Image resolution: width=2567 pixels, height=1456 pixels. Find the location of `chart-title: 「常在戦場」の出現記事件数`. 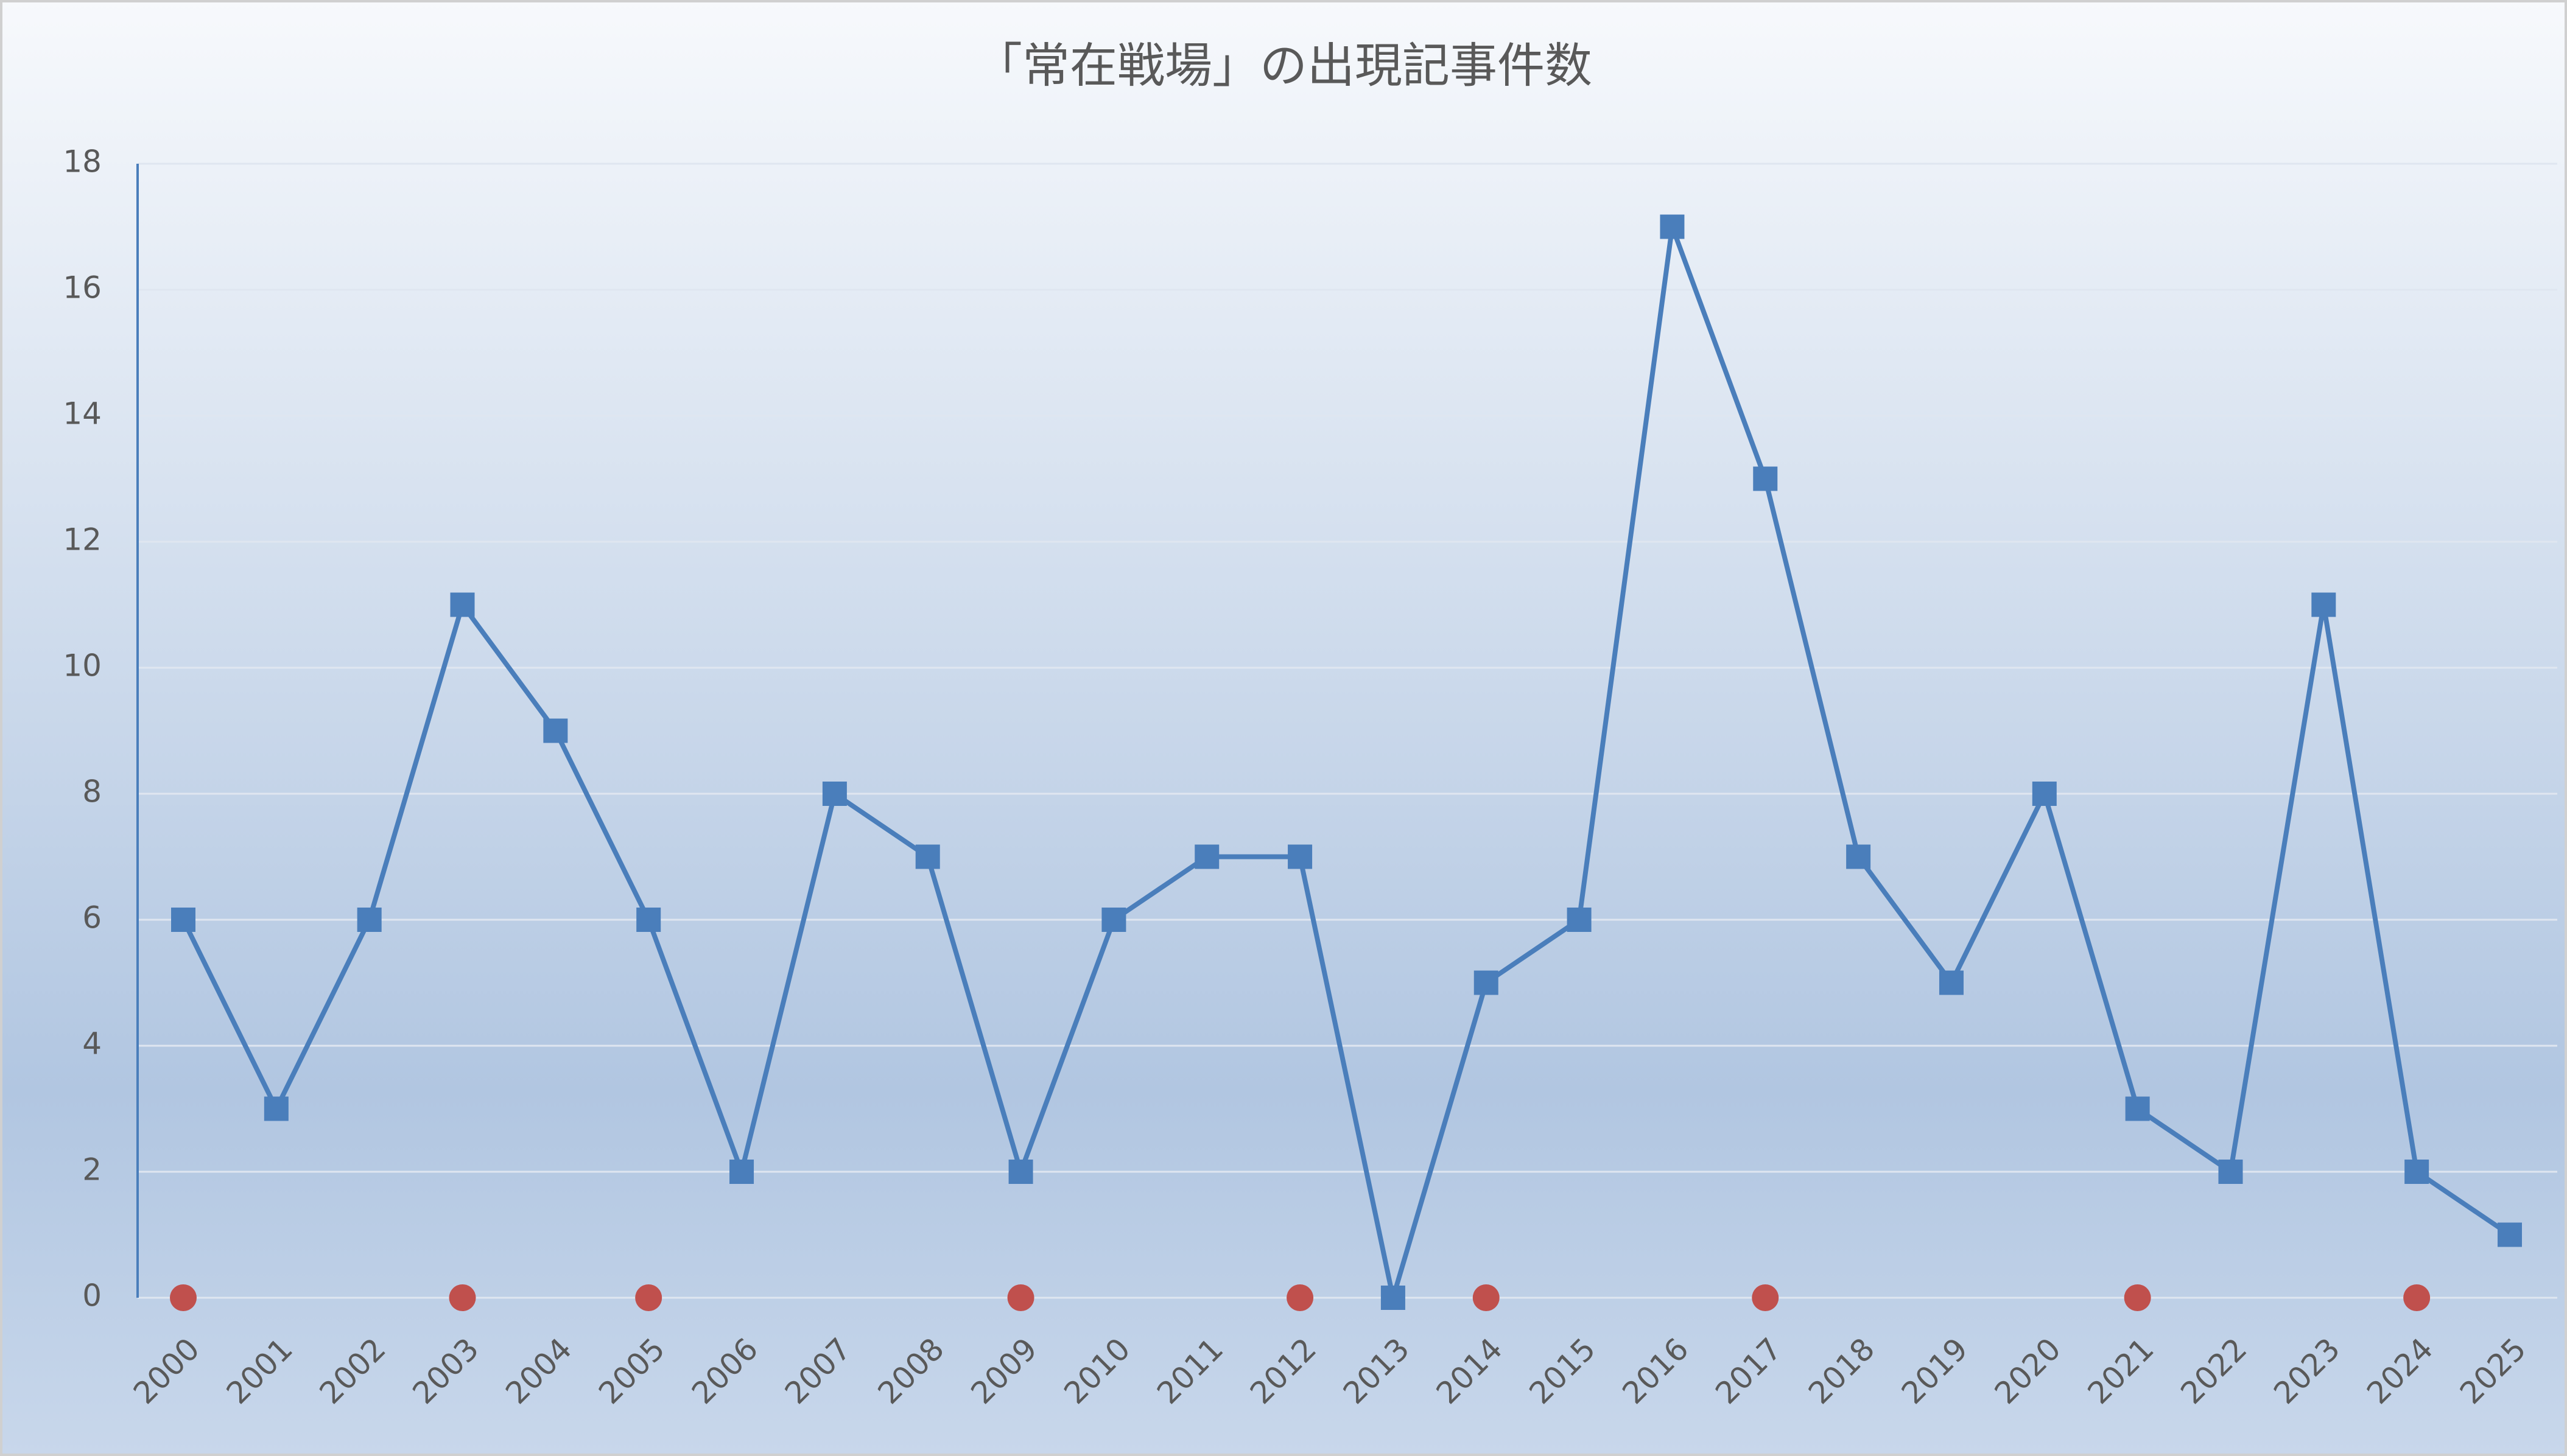

chart-title: 「常在戦場」の出現記事件数 is located at coordinates (1283, 65).